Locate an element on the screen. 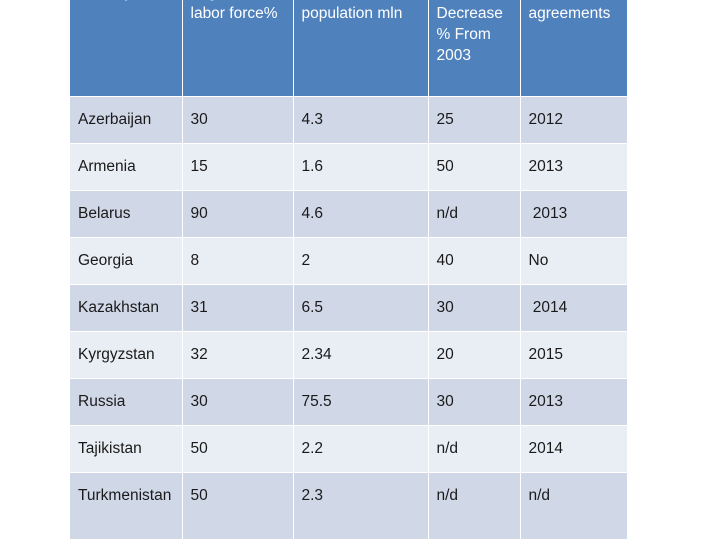  table-row: Azerbaijan 30 4.3 25 2012 is located at coordinates (348, 119).